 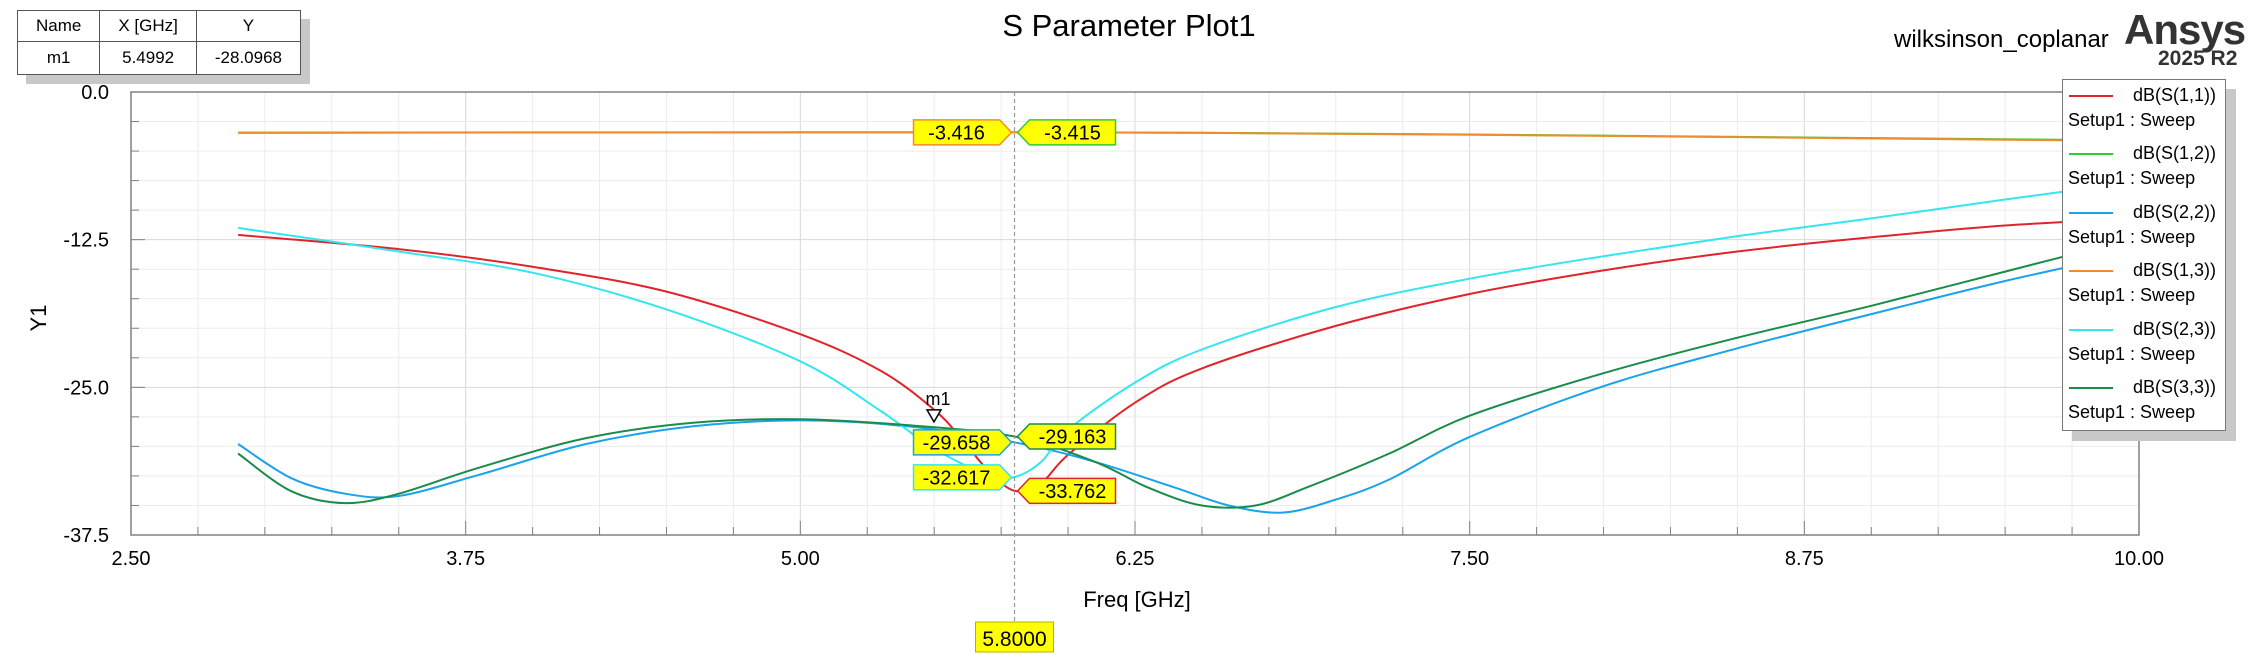 I want to click on markers: m1, so click(x=937, y=406).